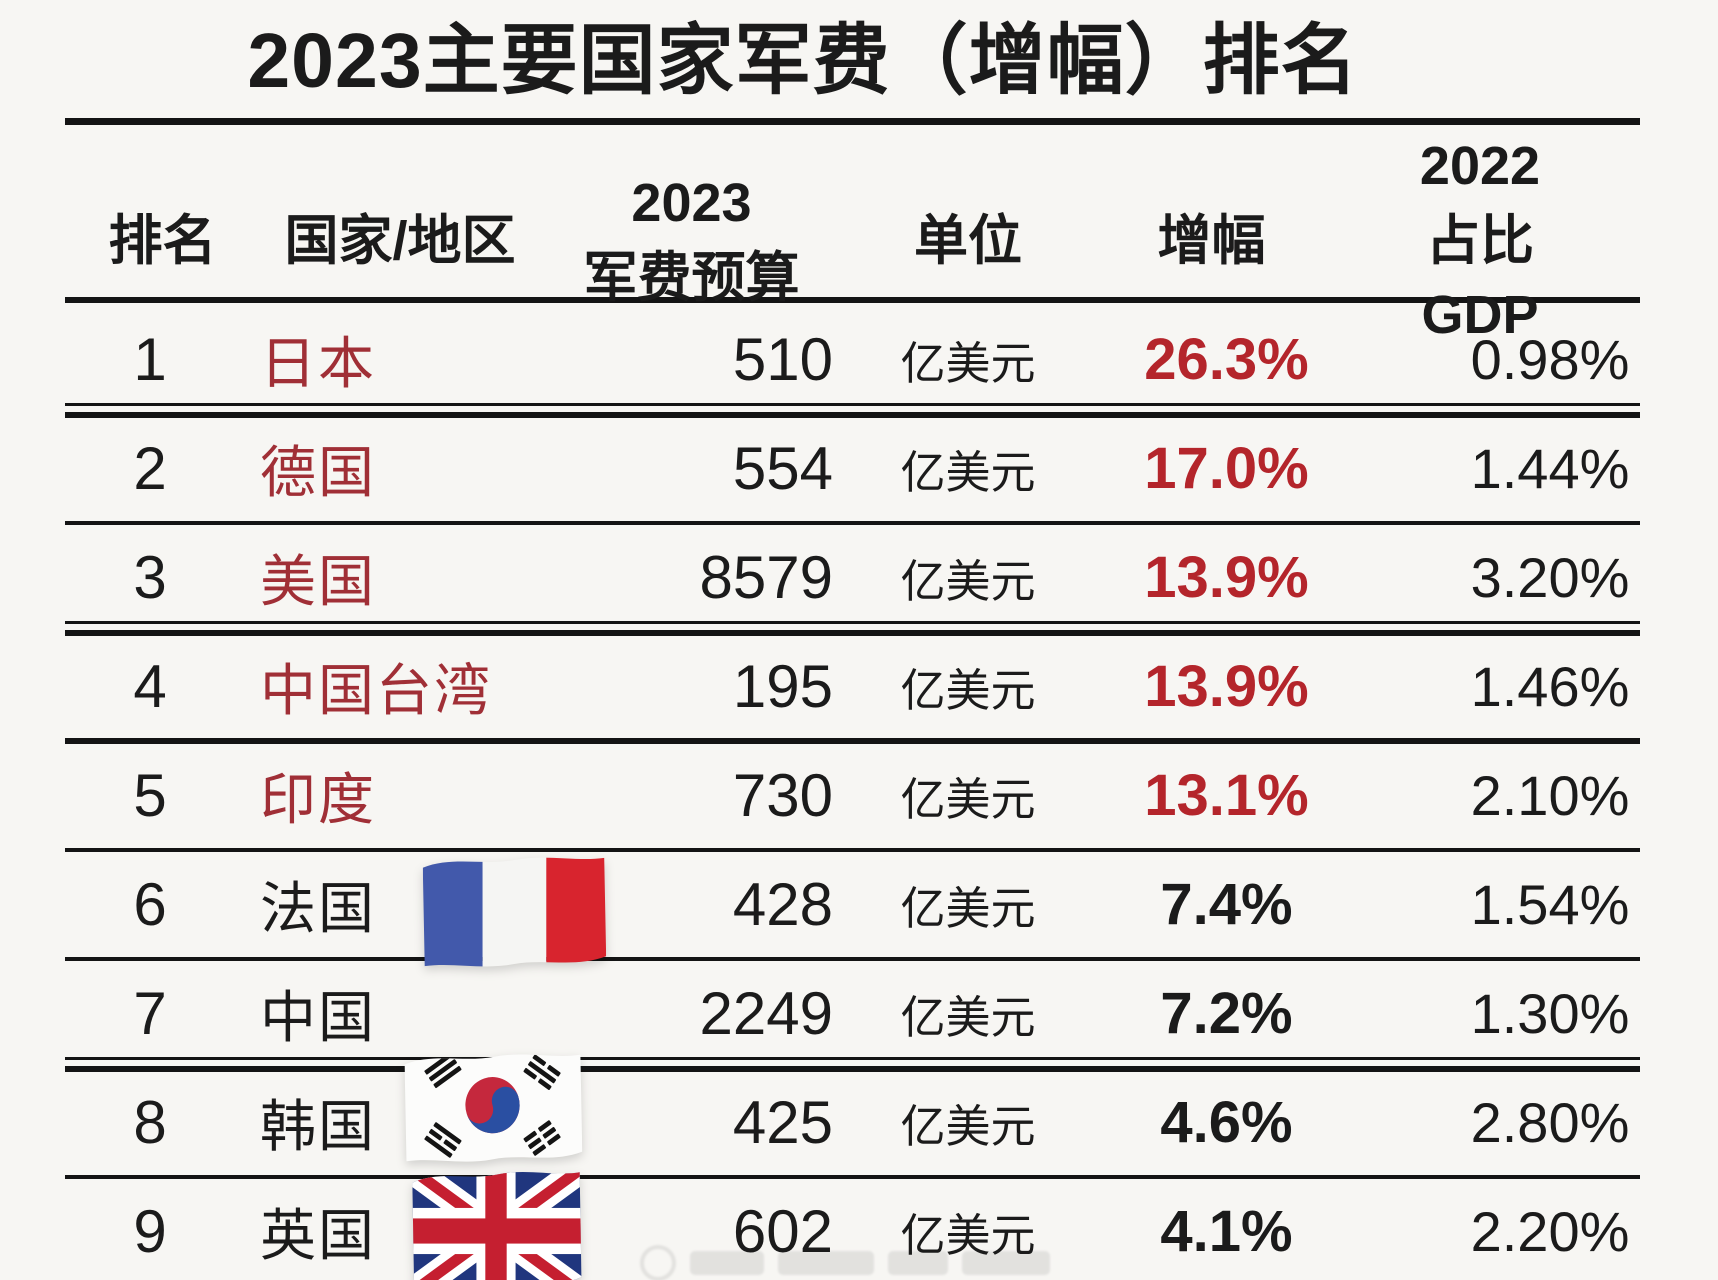 This screenshot has width=1718, height=1280. What do you see at coordinates (496, 1223) in the screenshot?
I see `united-kingdom-flag-icon` at bounding box center [496, 1223].